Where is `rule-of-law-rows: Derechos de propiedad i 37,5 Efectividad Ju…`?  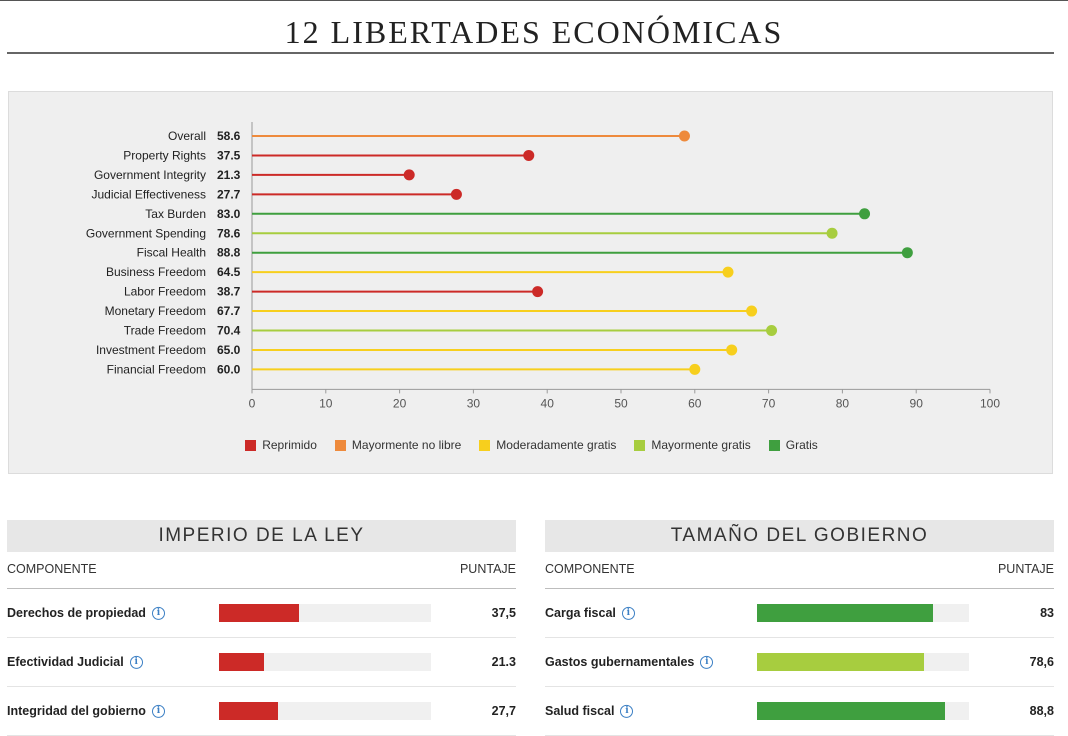
rule-of-law-rows: Derechos de propiedad i 37,5 Efectividad Ju… is located at coordinates (261, 662).